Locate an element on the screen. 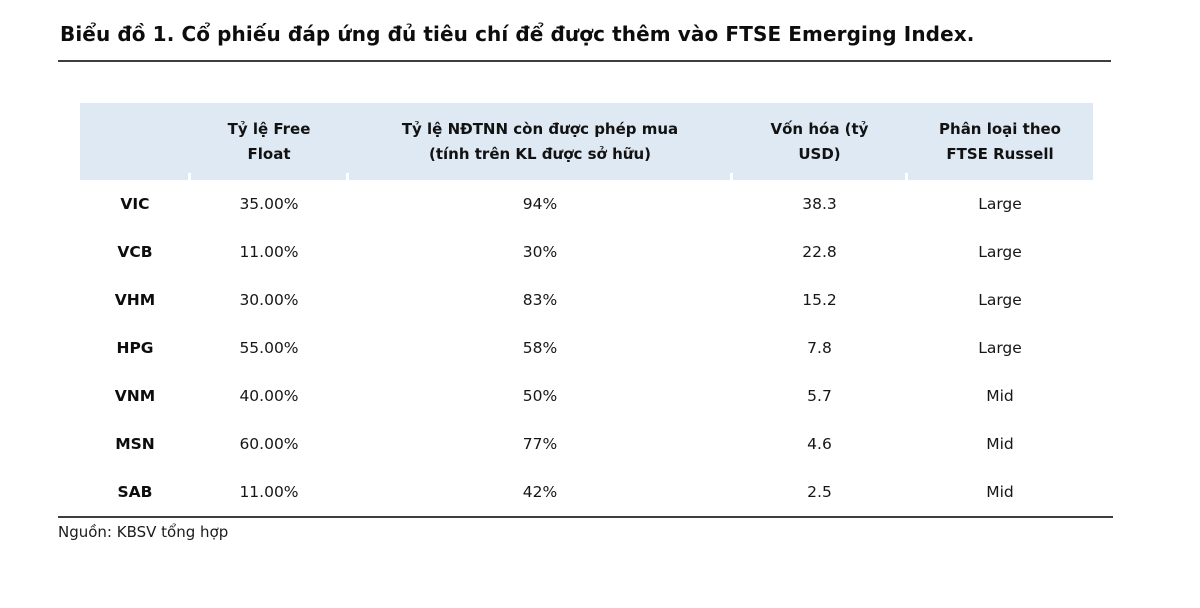  foreign-room-cell: 94% is located at coordinates (540, 204).